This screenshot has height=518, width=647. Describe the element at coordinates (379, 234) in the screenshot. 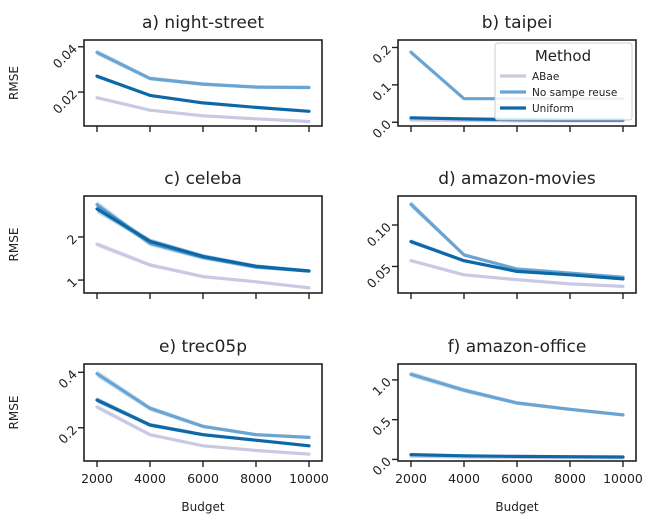

I see `y-tick-label: 0.10` at that location.